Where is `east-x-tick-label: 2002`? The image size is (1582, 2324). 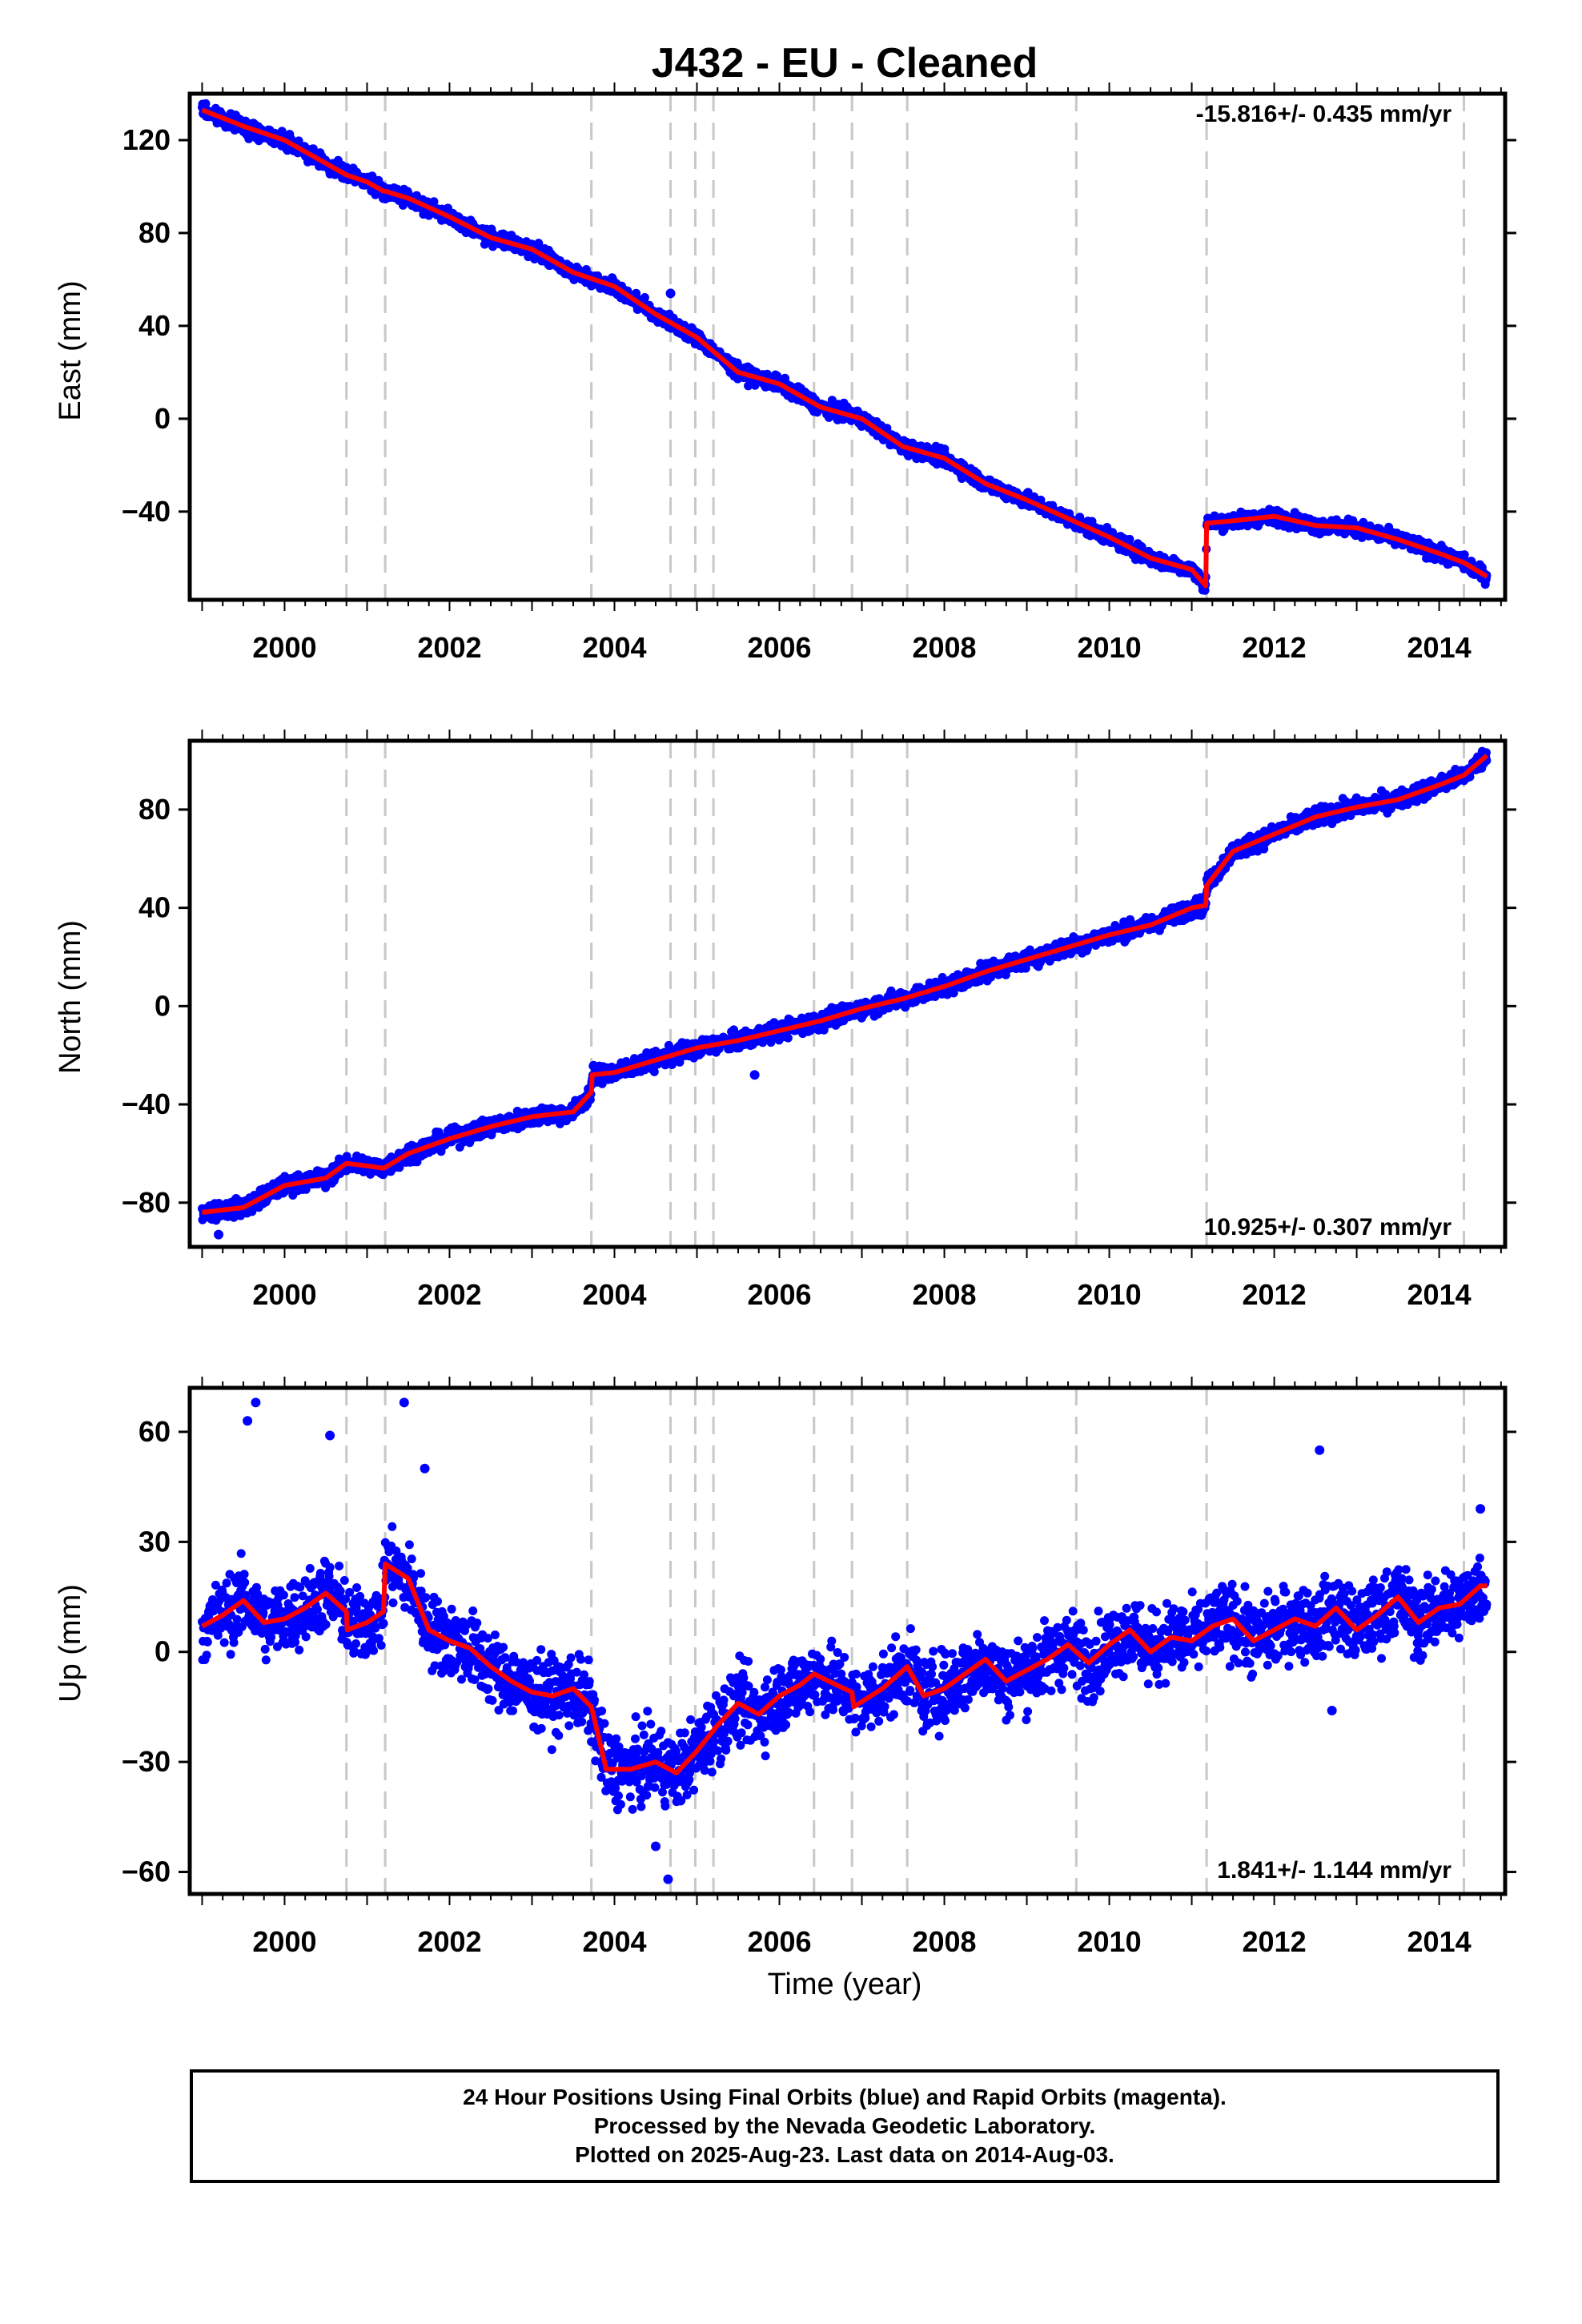 east-x-tick-label: 2002 is located at coordinates (449, 647).